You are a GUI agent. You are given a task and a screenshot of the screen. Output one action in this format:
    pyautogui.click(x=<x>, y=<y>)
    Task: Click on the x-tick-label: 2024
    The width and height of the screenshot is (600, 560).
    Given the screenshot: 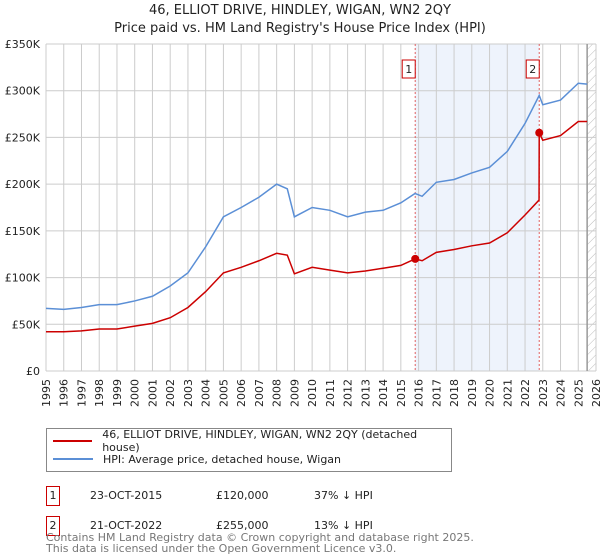 What is the action you would take?
    pyautogui.click(x=561, y=393)
    